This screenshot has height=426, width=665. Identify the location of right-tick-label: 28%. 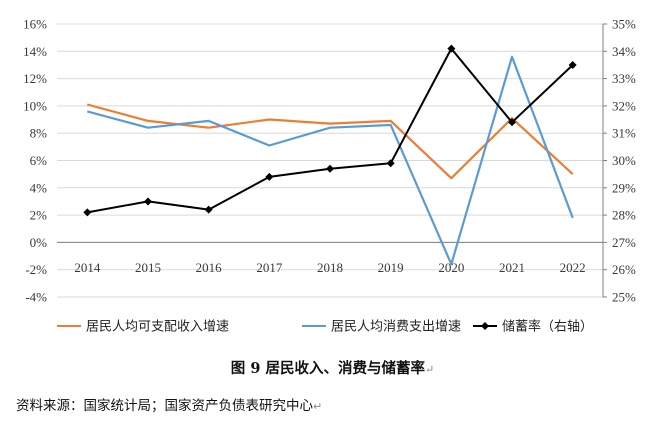
(624, 215).